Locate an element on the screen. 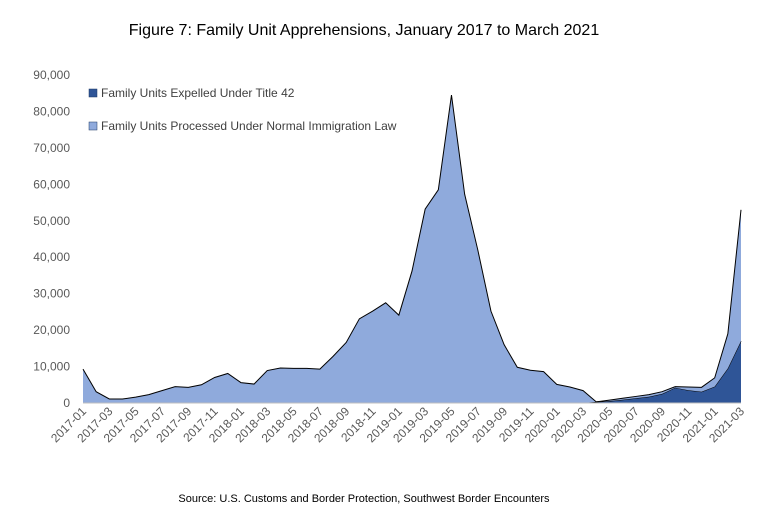 The height and width of the screenshot is (528, 768). y-tick-label: 30,000 is located at coordinates (51, 294).